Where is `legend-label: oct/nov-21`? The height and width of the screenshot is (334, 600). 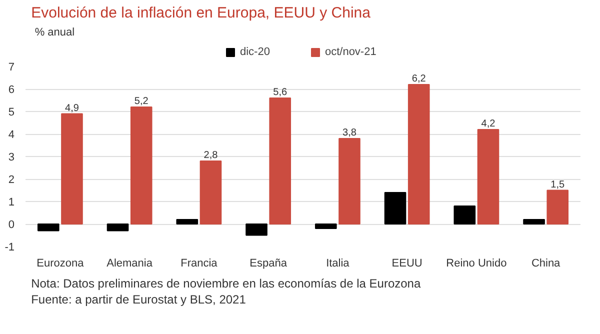
legend-label: oct/nov-21 is located at coordinates (350, 52).